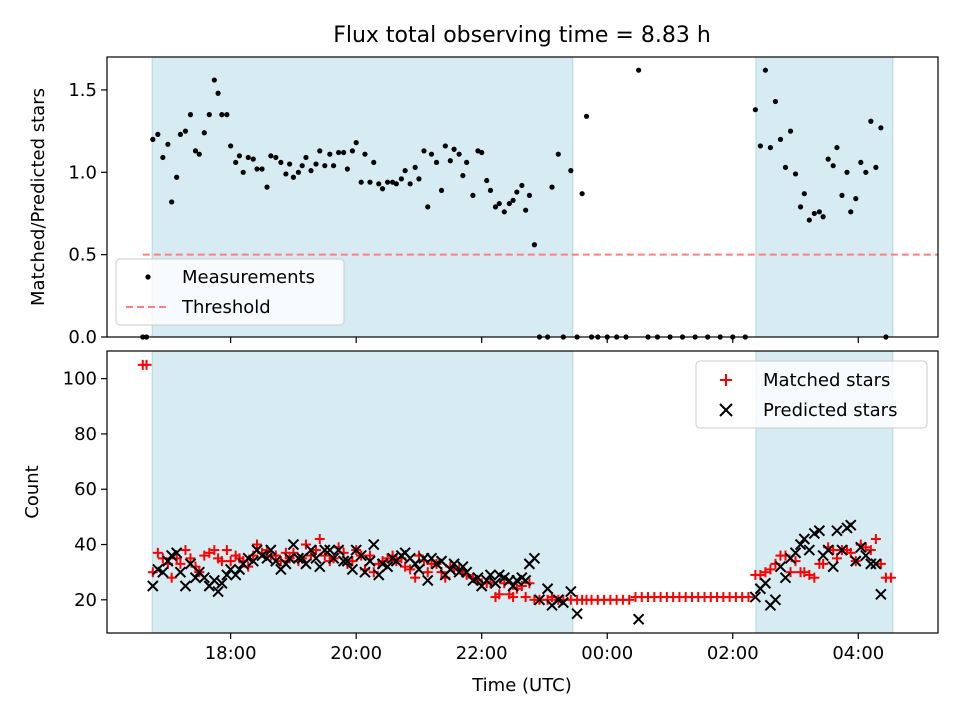 The width and height of the screenshot is (960, 720). Describe the element at coordinates (733, 653) in the screenshot. I see `x-tick-label: 02:00` at that location.